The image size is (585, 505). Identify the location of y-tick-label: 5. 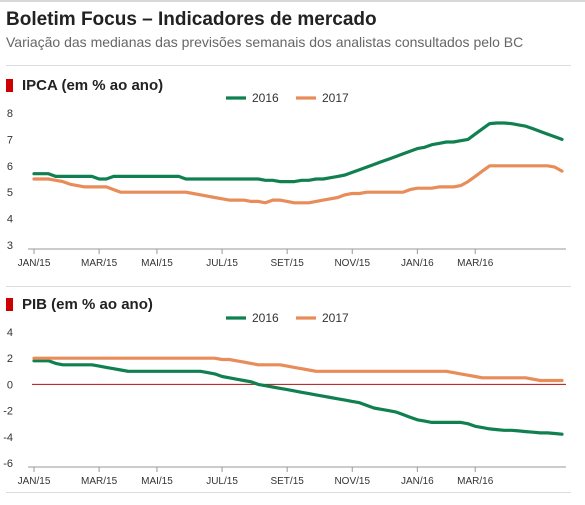
(10, 193).